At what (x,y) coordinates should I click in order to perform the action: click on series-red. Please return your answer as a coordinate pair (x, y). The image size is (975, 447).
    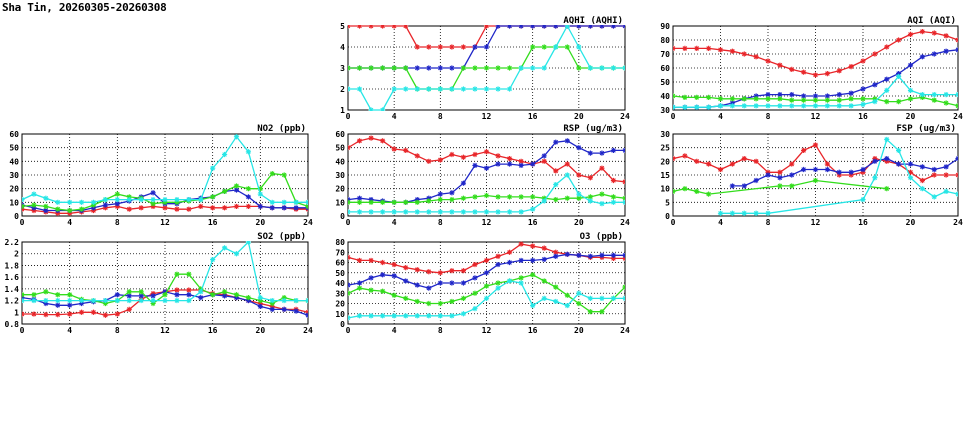
    Looking at the image, I should click on (815, 163).